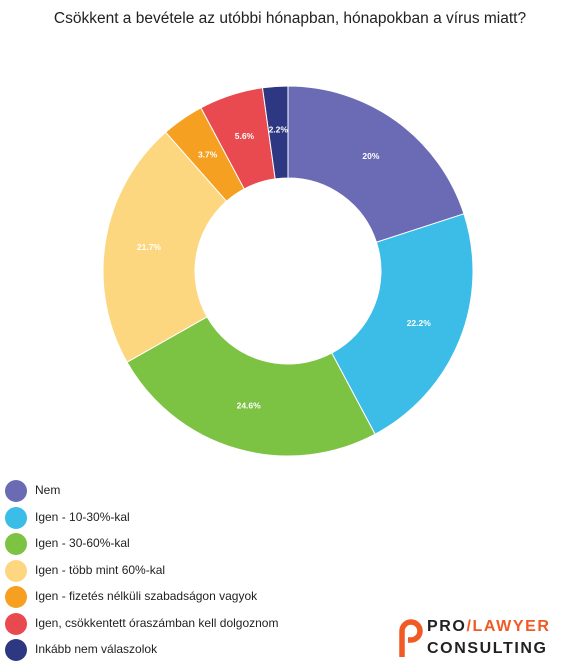 The image size is (580, 663). Describe the element at coordinates (82, 516) in the screenshot. I see `legend-label: Igen - 10-30%-kal` at that location.